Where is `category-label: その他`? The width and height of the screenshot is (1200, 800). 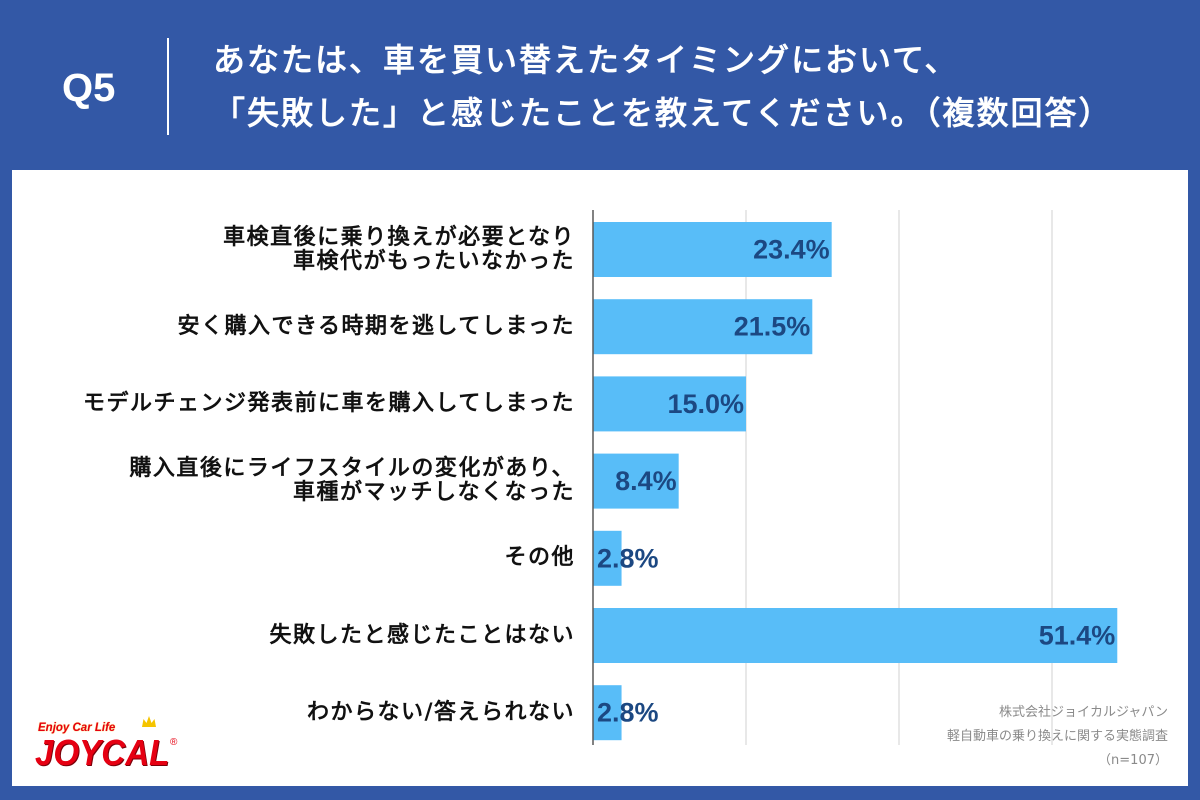 category-label: その他 is located at coordinates (539, 558).